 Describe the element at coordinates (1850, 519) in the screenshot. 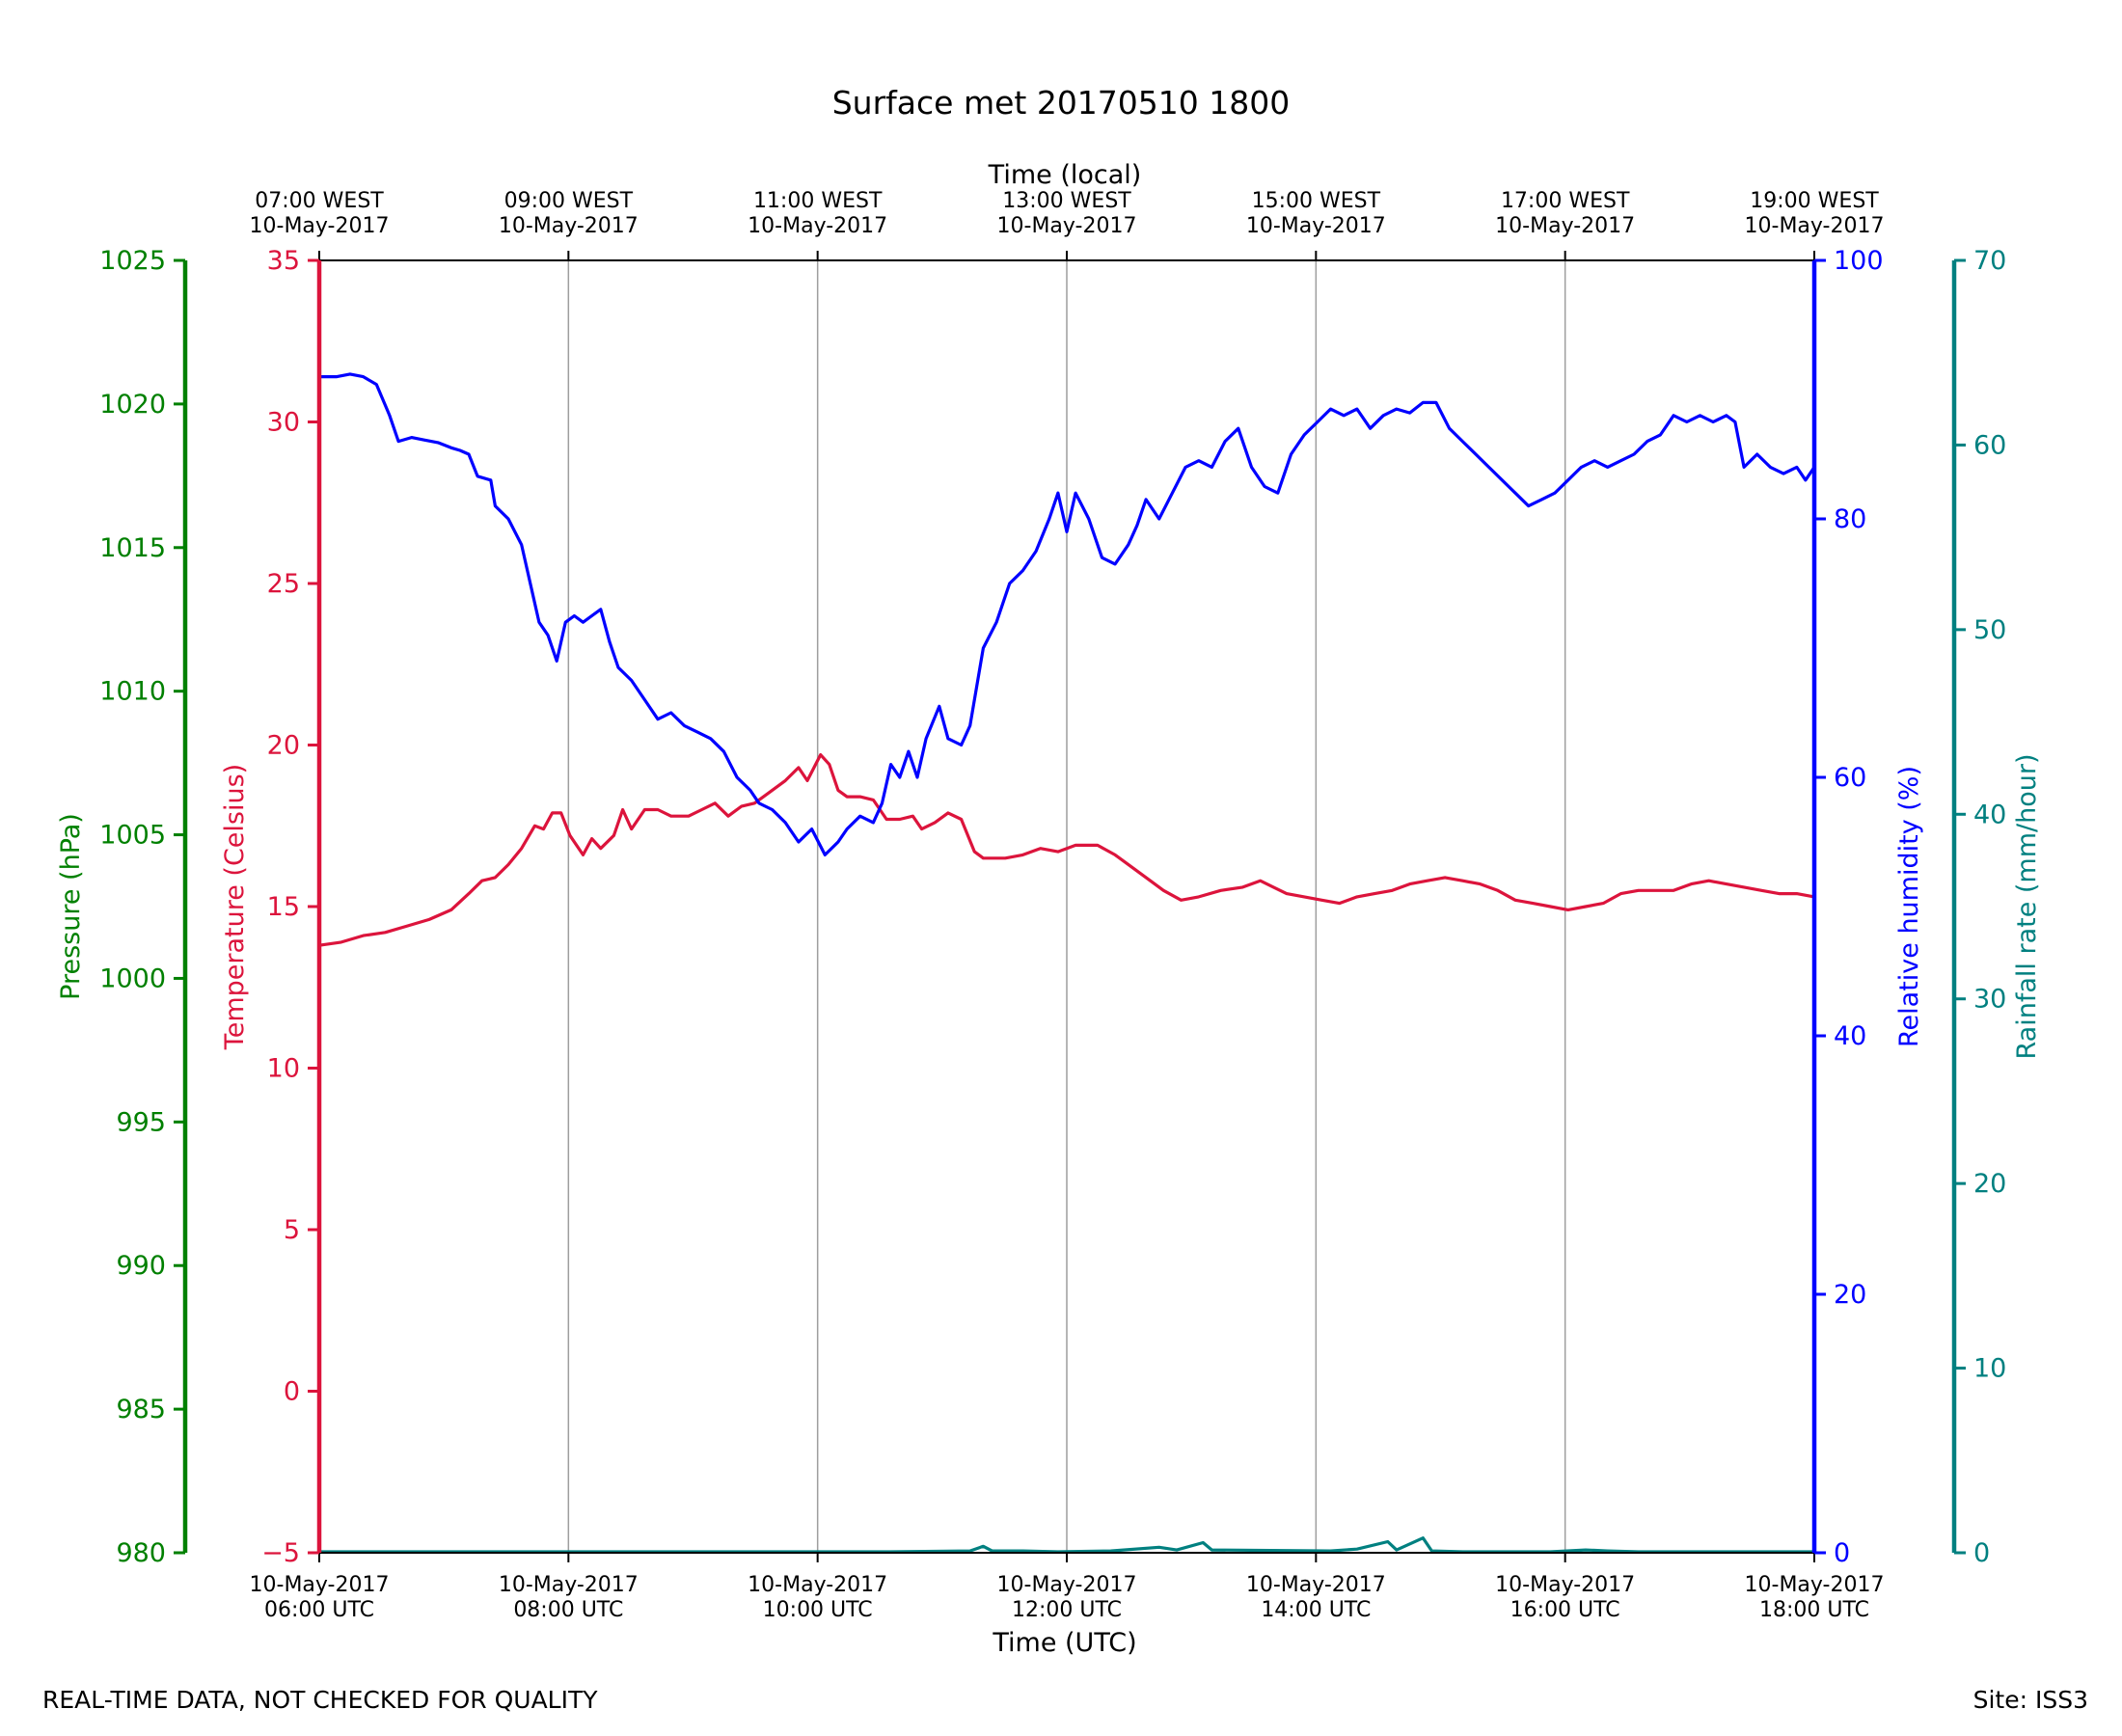

I see `humidity-tick-label: 80` at that location.